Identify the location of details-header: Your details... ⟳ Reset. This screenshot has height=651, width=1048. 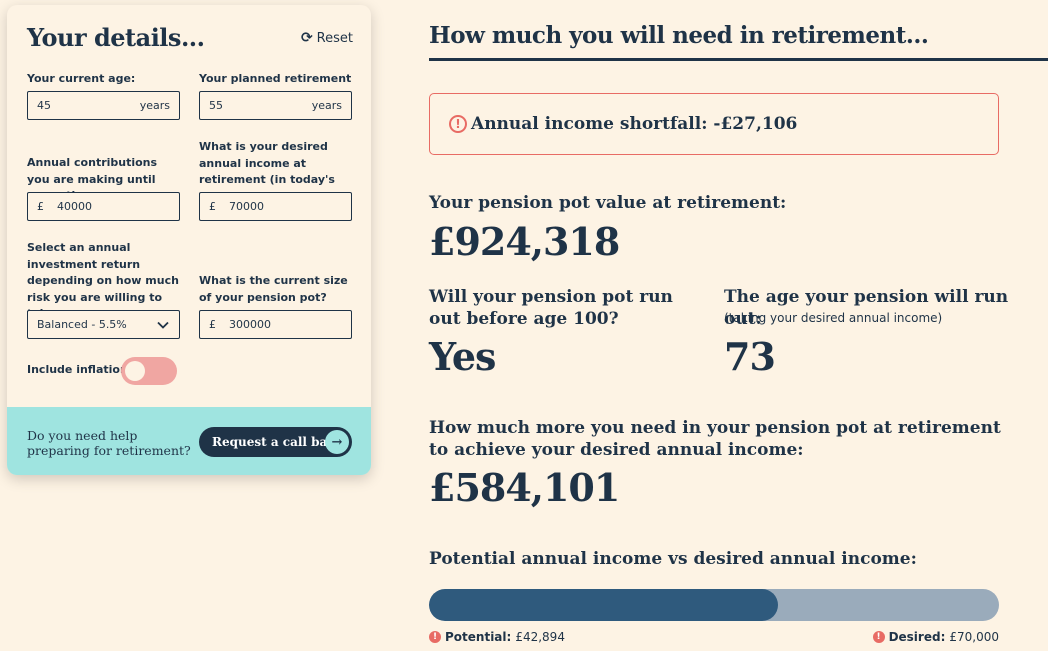
(190, 38).